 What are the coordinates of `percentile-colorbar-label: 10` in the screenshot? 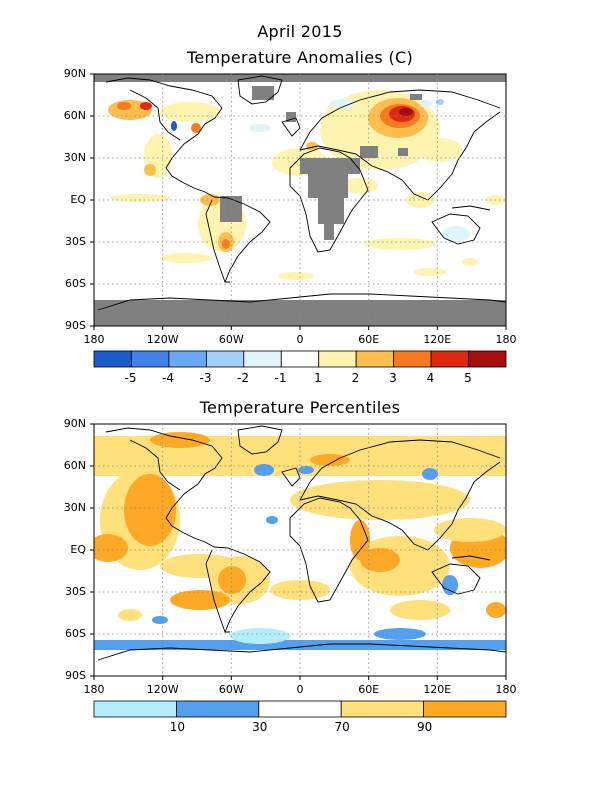 It's located at (177, 727).